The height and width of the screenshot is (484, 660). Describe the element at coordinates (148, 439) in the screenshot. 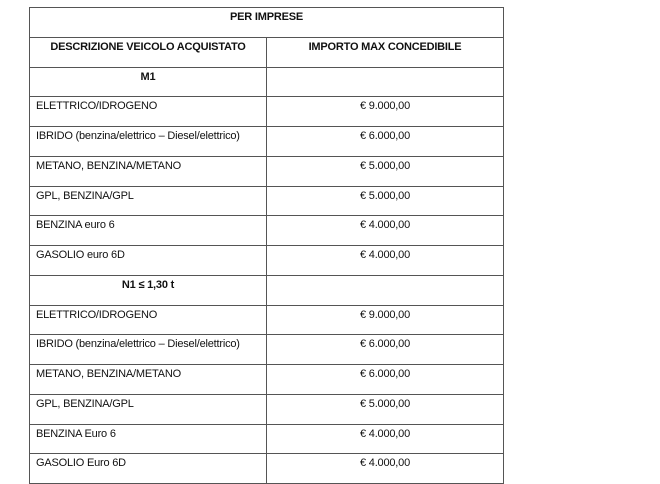

I see `vehicle-description: BENZINA Euro 6` at that location.